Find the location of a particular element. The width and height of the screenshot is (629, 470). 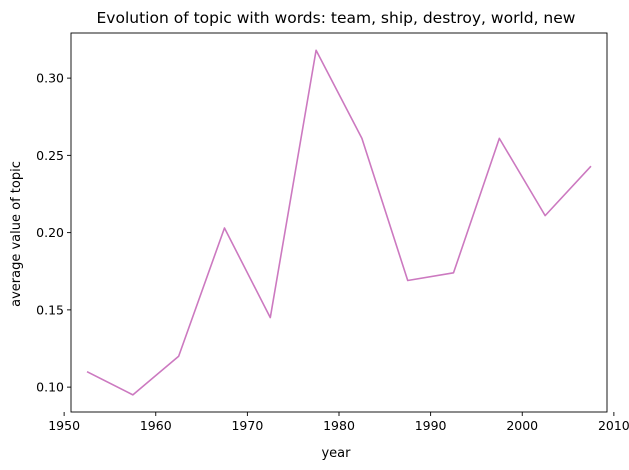

y-tick-label: 0.20 is located at coordinates (50, 232).